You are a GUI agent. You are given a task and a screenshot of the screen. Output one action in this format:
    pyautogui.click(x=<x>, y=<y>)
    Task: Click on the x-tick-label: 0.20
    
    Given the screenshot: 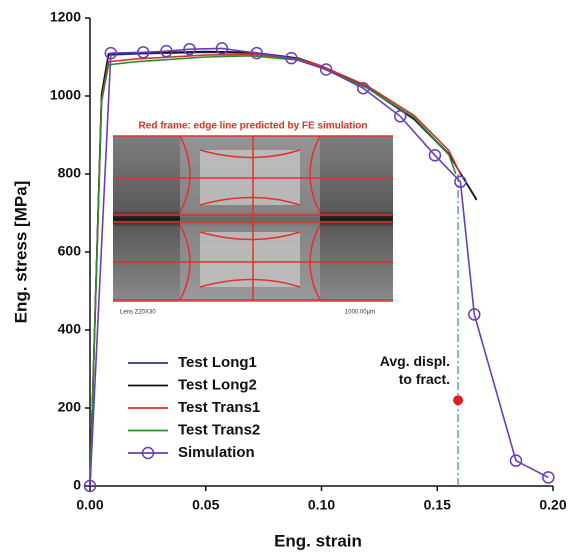 What is the action you would take?
    pyautogui.click(x=552, y=505)
    